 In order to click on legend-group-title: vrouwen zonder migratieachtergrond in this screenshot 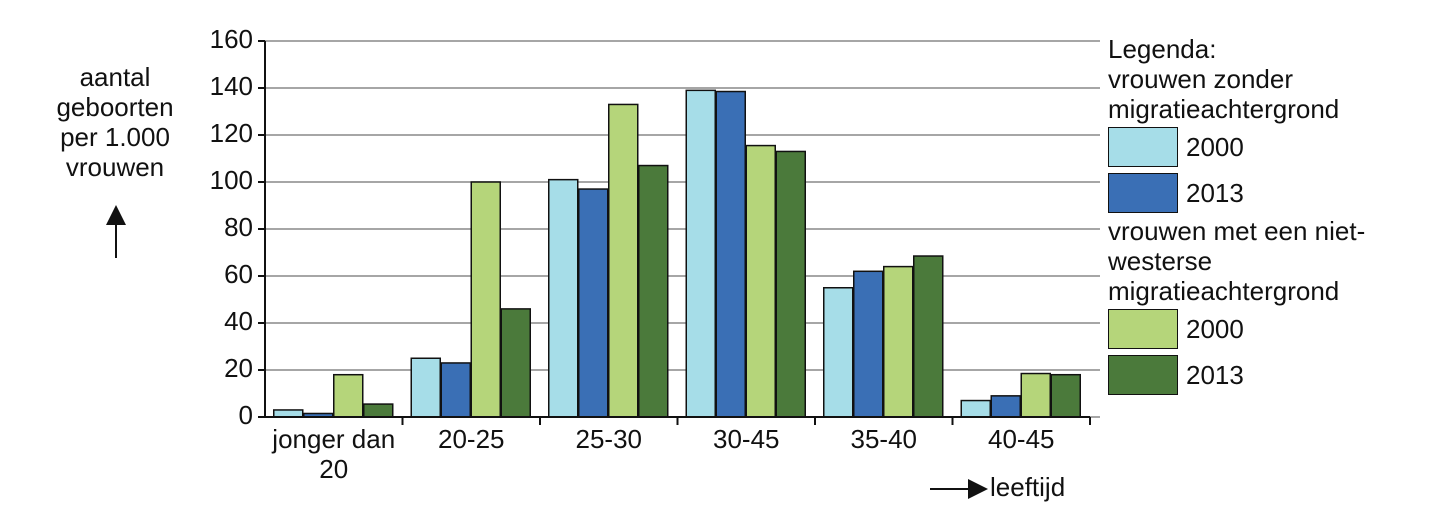, I will do `click(1224, 94)`.